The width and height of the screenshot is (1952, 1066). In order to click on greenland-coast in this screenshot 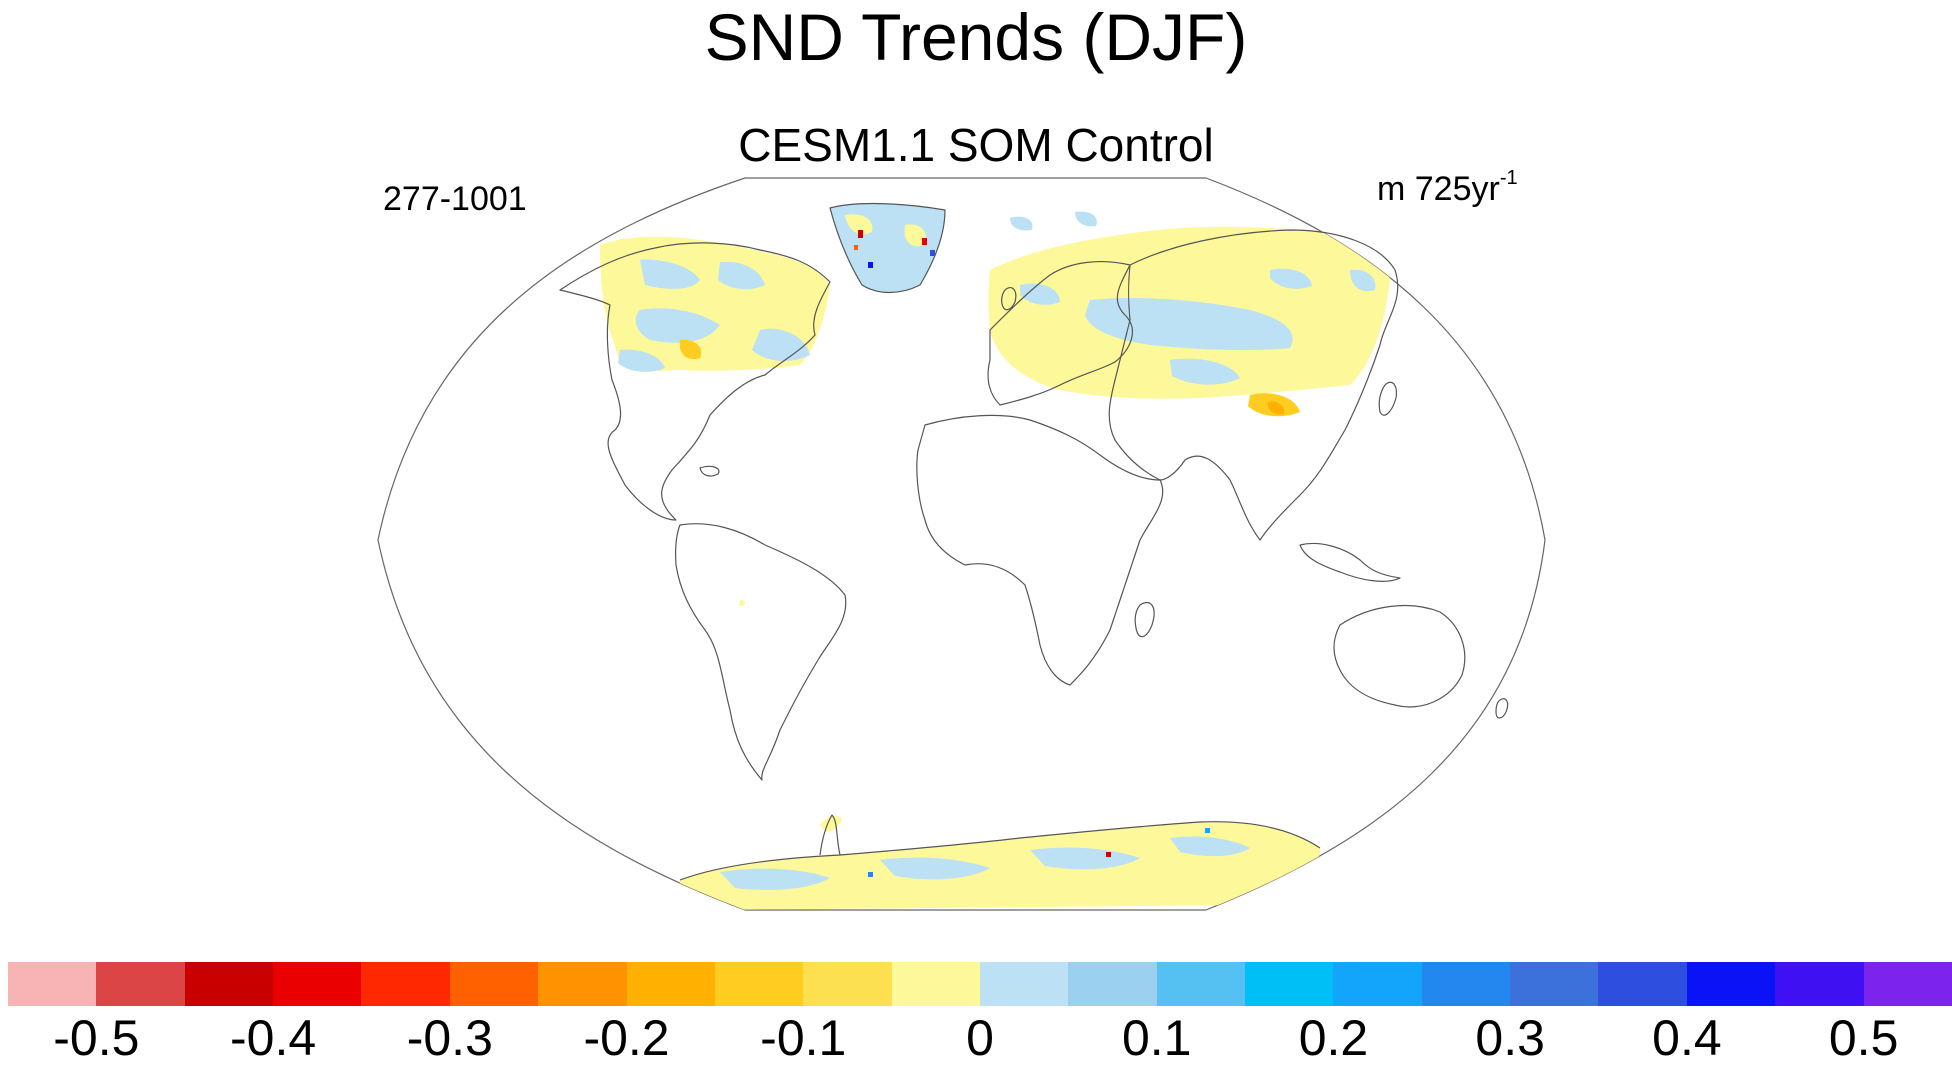, I will do `click(887, 248)`.